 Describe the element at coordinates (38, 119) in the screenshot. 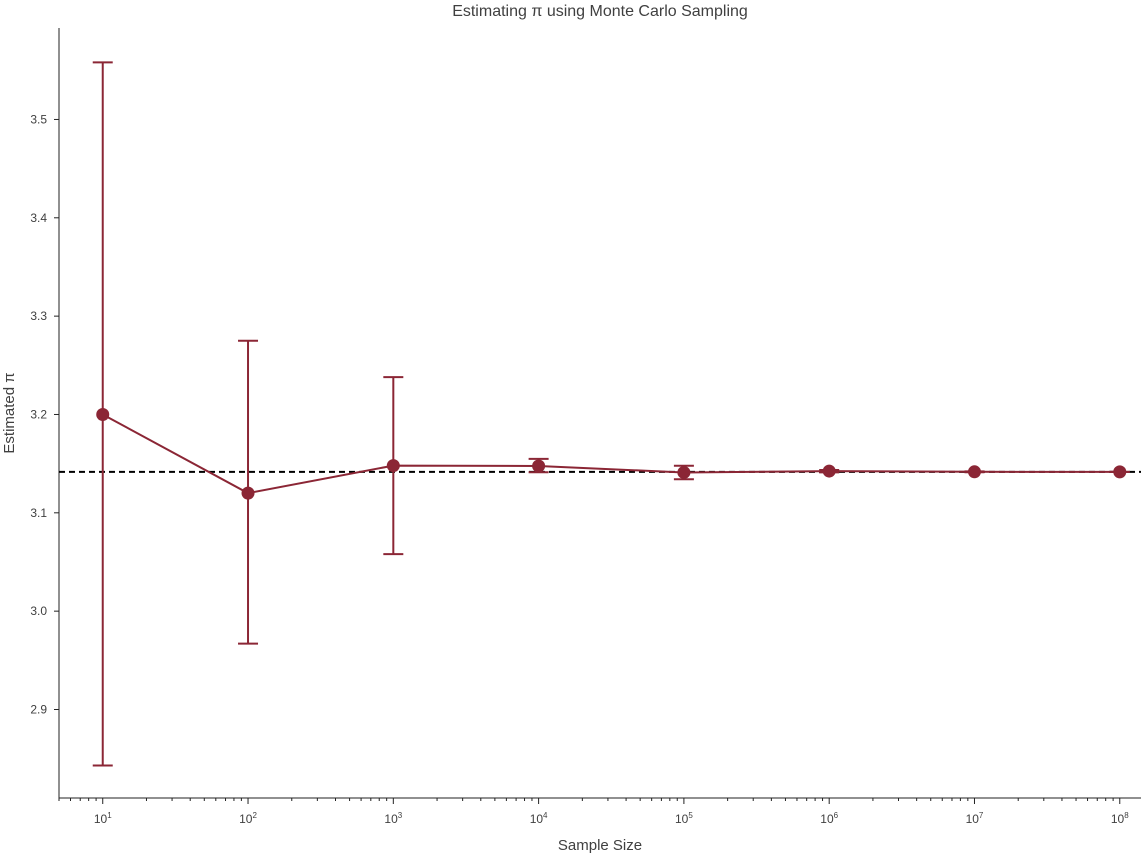

I see `y-tick-label: 3.5` at that location.